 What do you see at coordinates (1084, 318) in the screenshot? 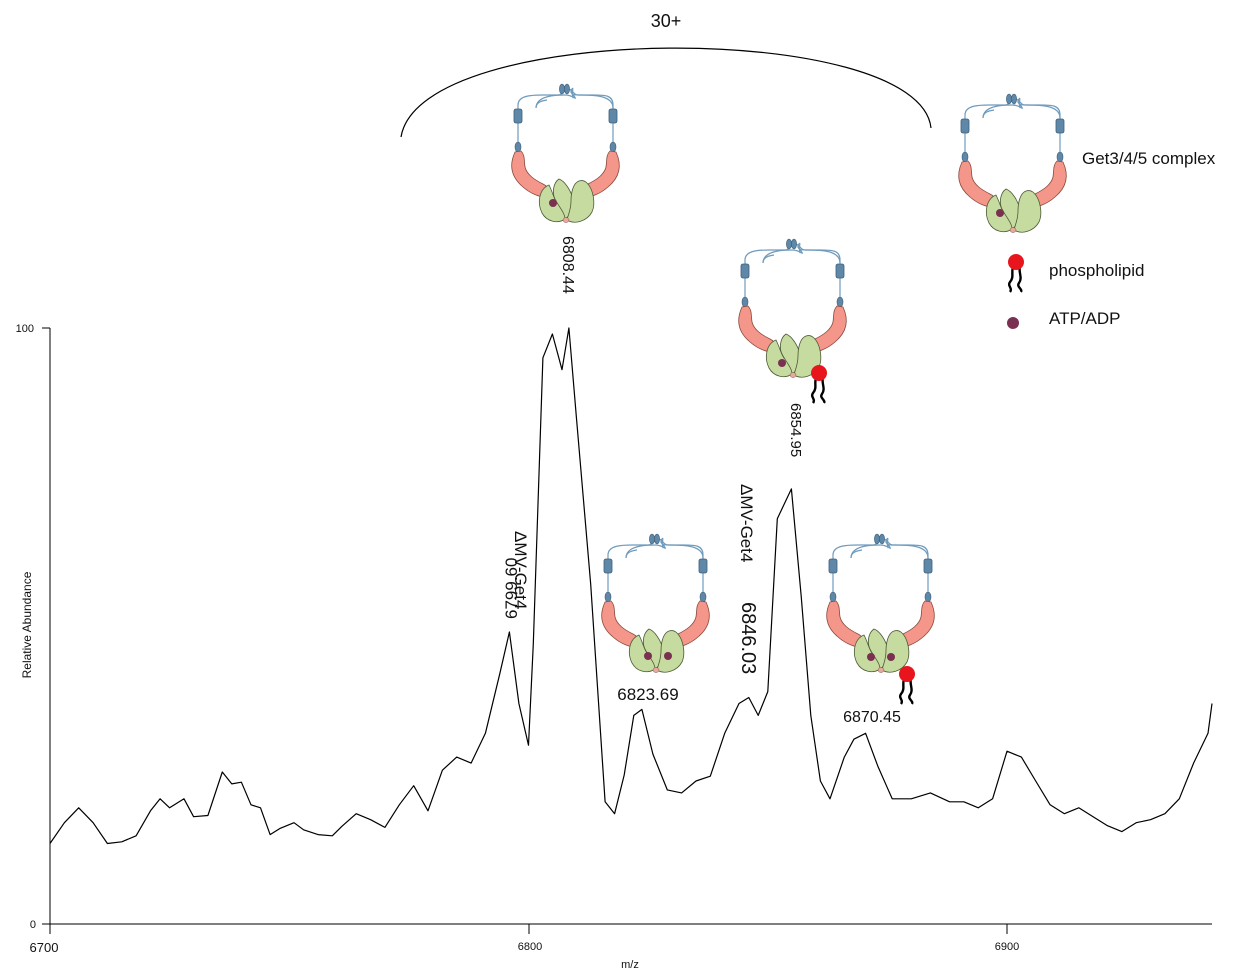
I see `legend-label-nucleotide: ATP/ADP` at bounding box center [1084, 318].